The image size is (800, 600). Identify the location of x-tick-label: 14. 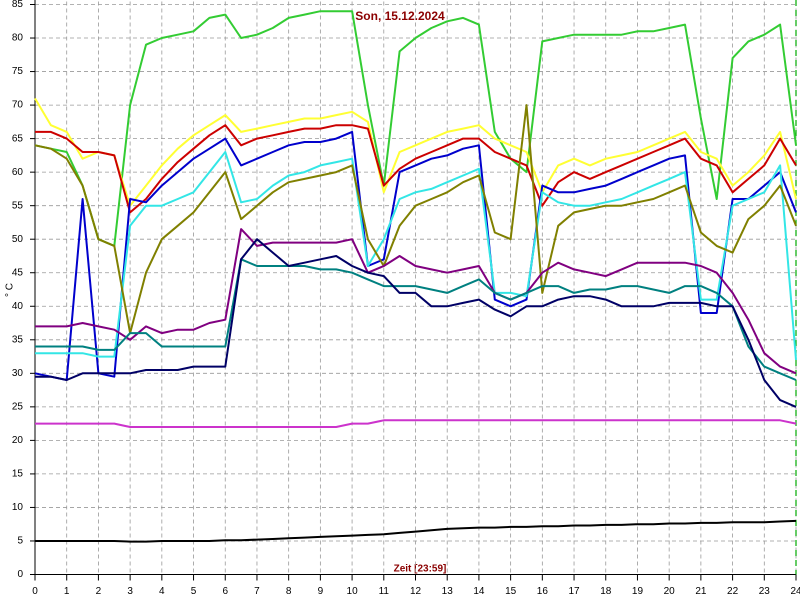
(479, 591).